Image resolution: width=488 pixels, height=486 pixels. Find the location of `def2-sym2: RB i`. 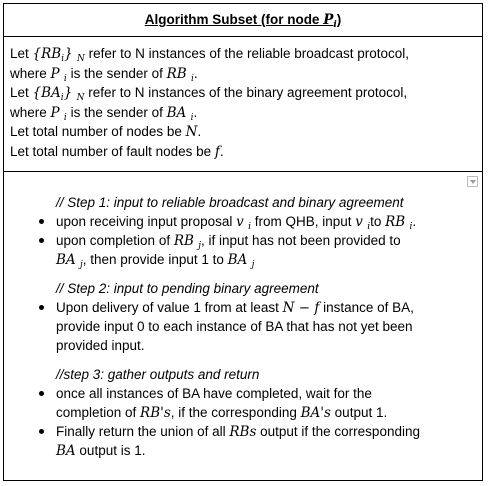

def2-sym2: RB i is located at coordinates (180, 74).